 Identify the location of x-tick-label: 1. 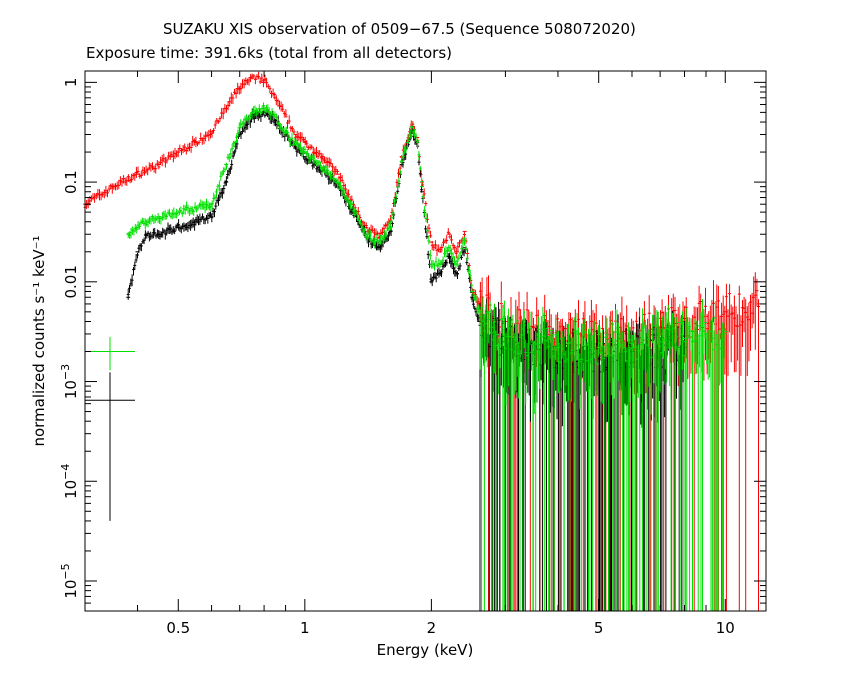
(305, 628).